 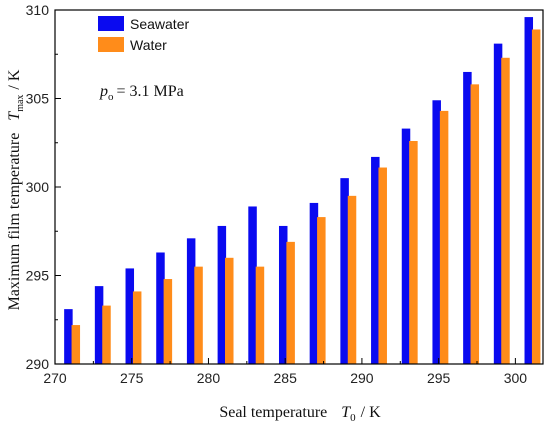 I want to click on x-tick-label-275: 275, so click(x=132, y=378).